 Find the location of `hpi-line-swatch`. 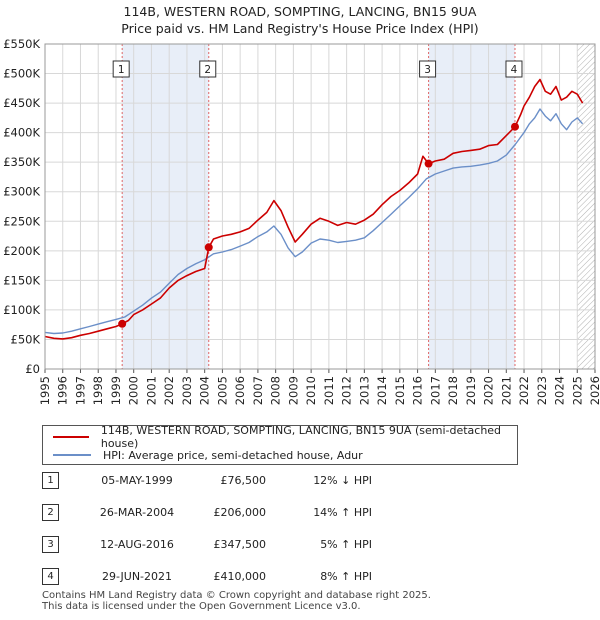

hpi-line-swatch is located at coordinates (72, 455).